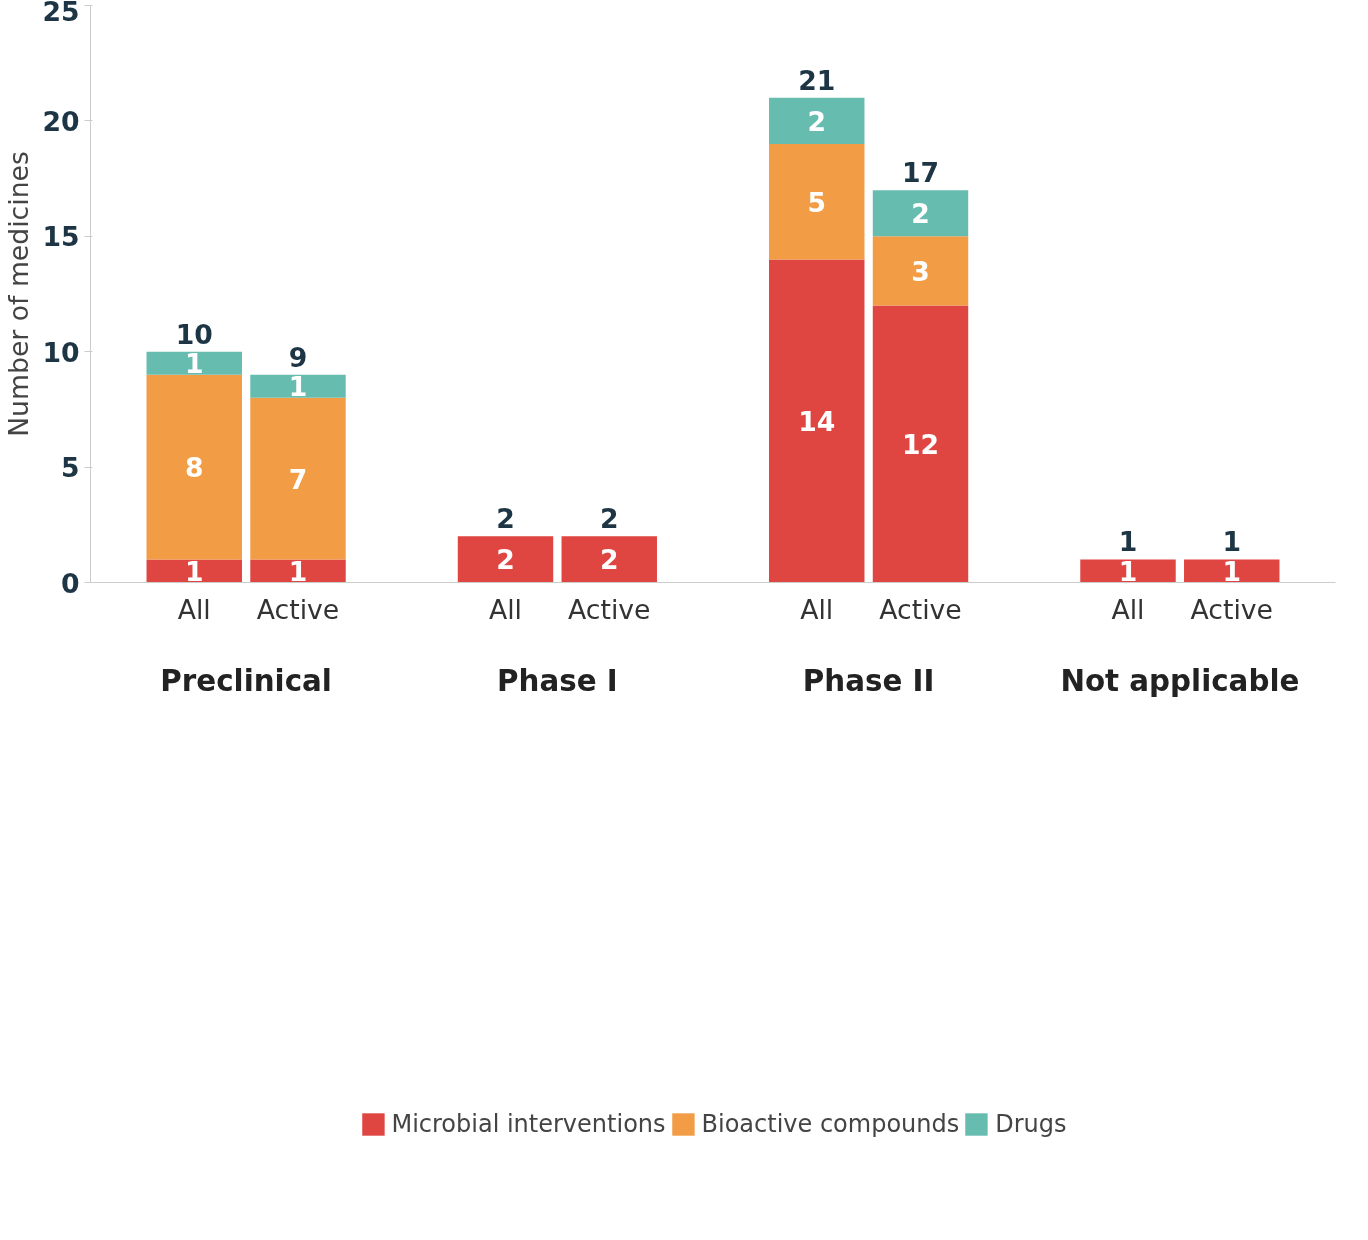  What do you see at coordinates (19, 294) in the screenshot?
I see `y-axis-title: Number of medicines` at bounding box center [19, 294].